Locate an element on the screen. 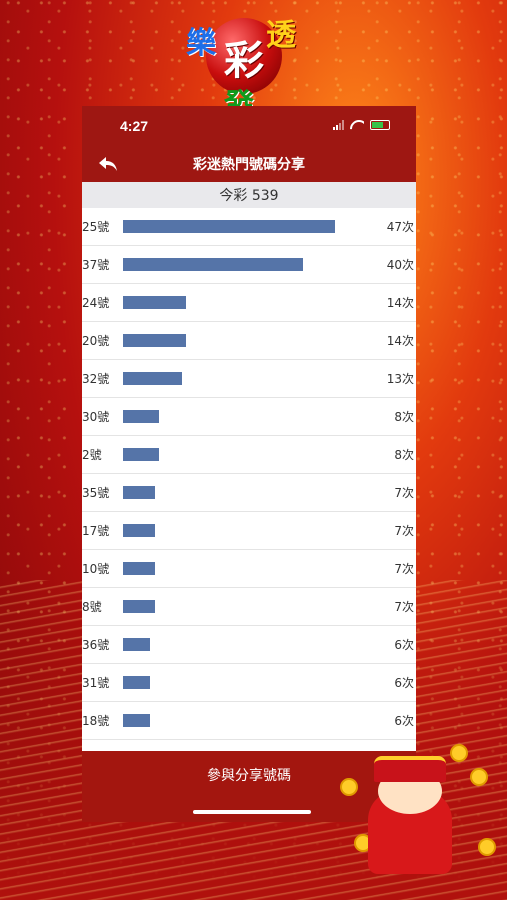  number-label: 10號 is located at coordinates (96, 569).